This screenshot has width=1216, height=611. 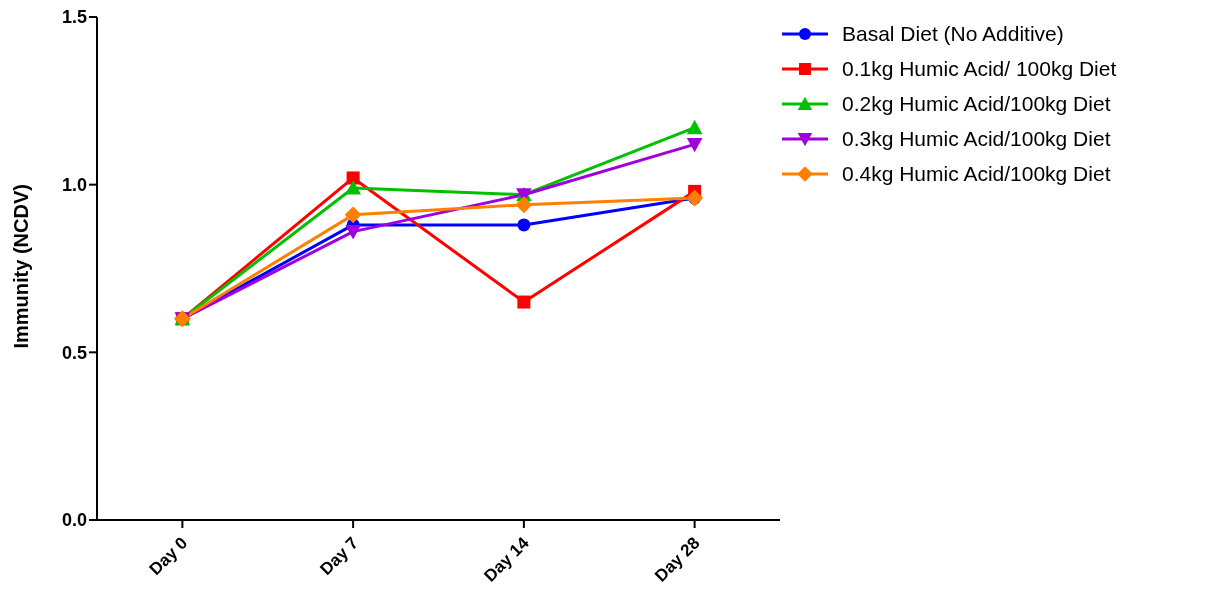 What do you see at coordinates (976, 173) in the screenshot?
I see `legend-label: 0.4kg Humic Acid/100kg Diet` at bounding box center [976, 173].